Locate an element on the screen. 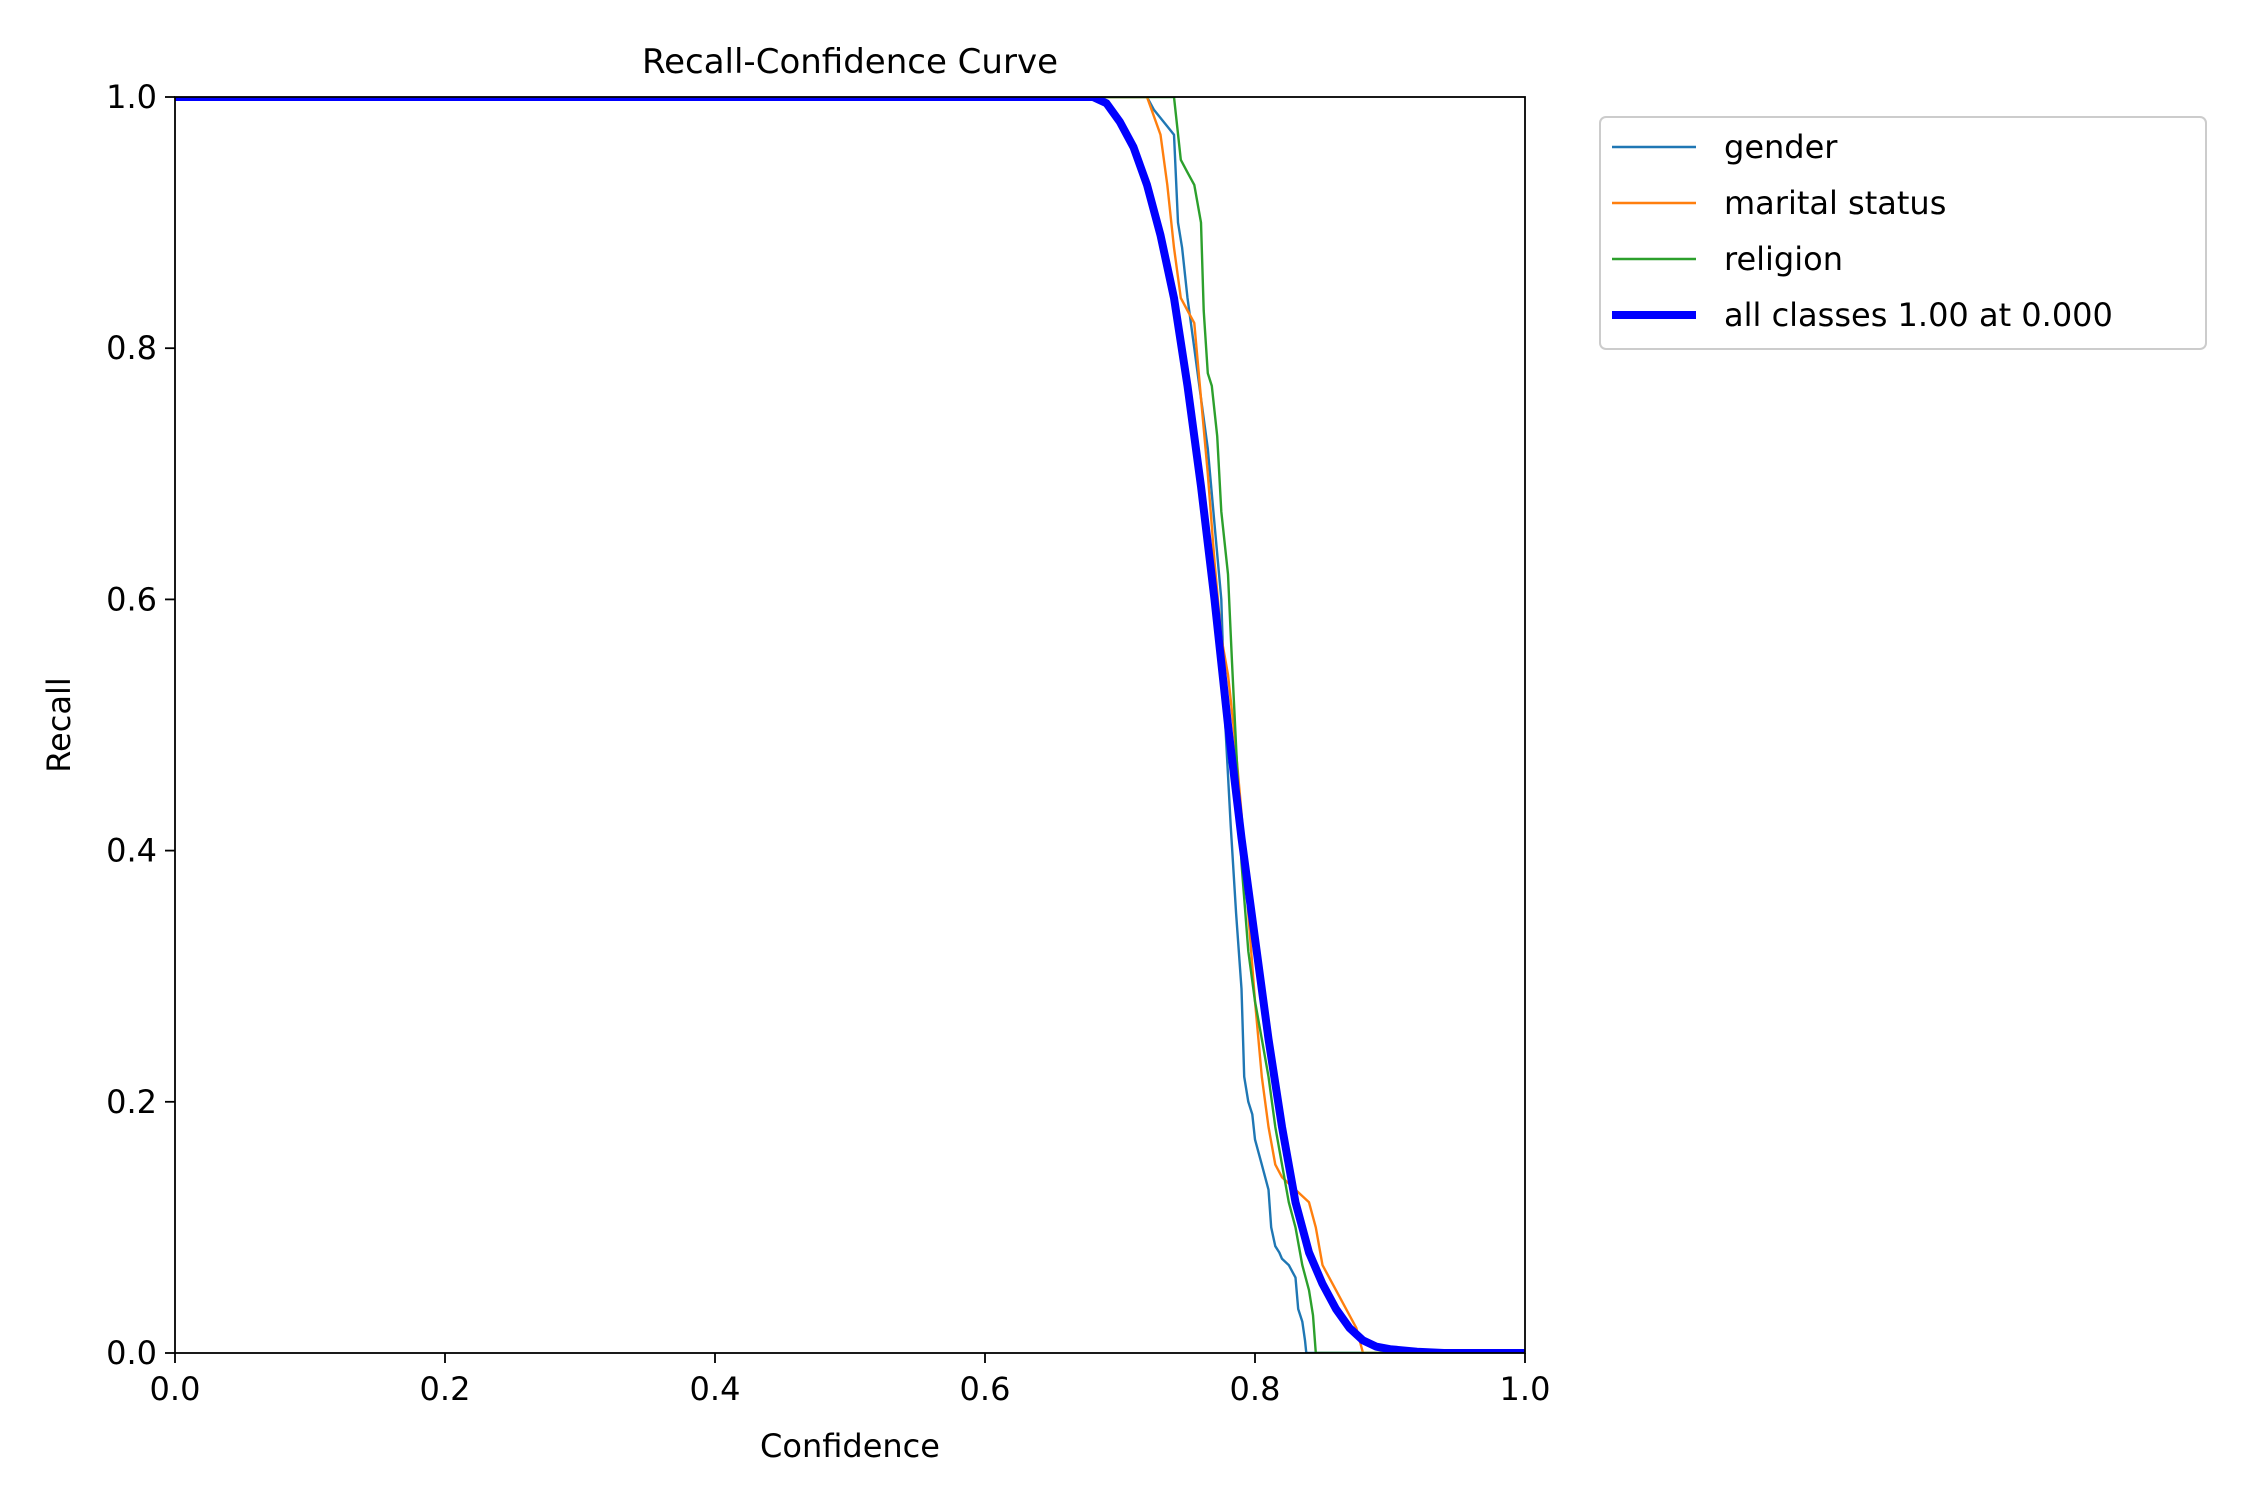 The image size is (2250, 1500). x-axis-label: Confidence is located at coordinates (850, 1446).